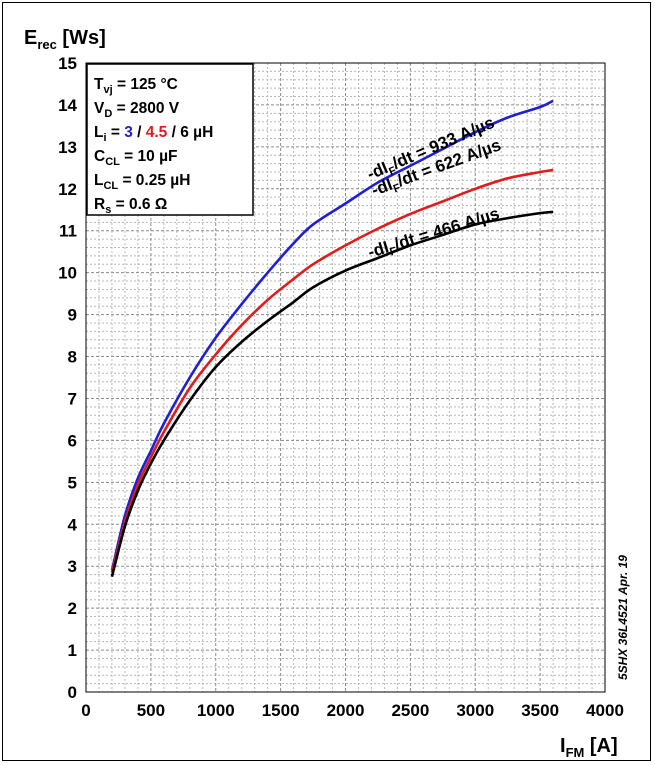 This screenshot has height=765, width=655. Describe the element at coordinates (67, 63) in the screenshot. I see `y-tick-label: 15` at that location.